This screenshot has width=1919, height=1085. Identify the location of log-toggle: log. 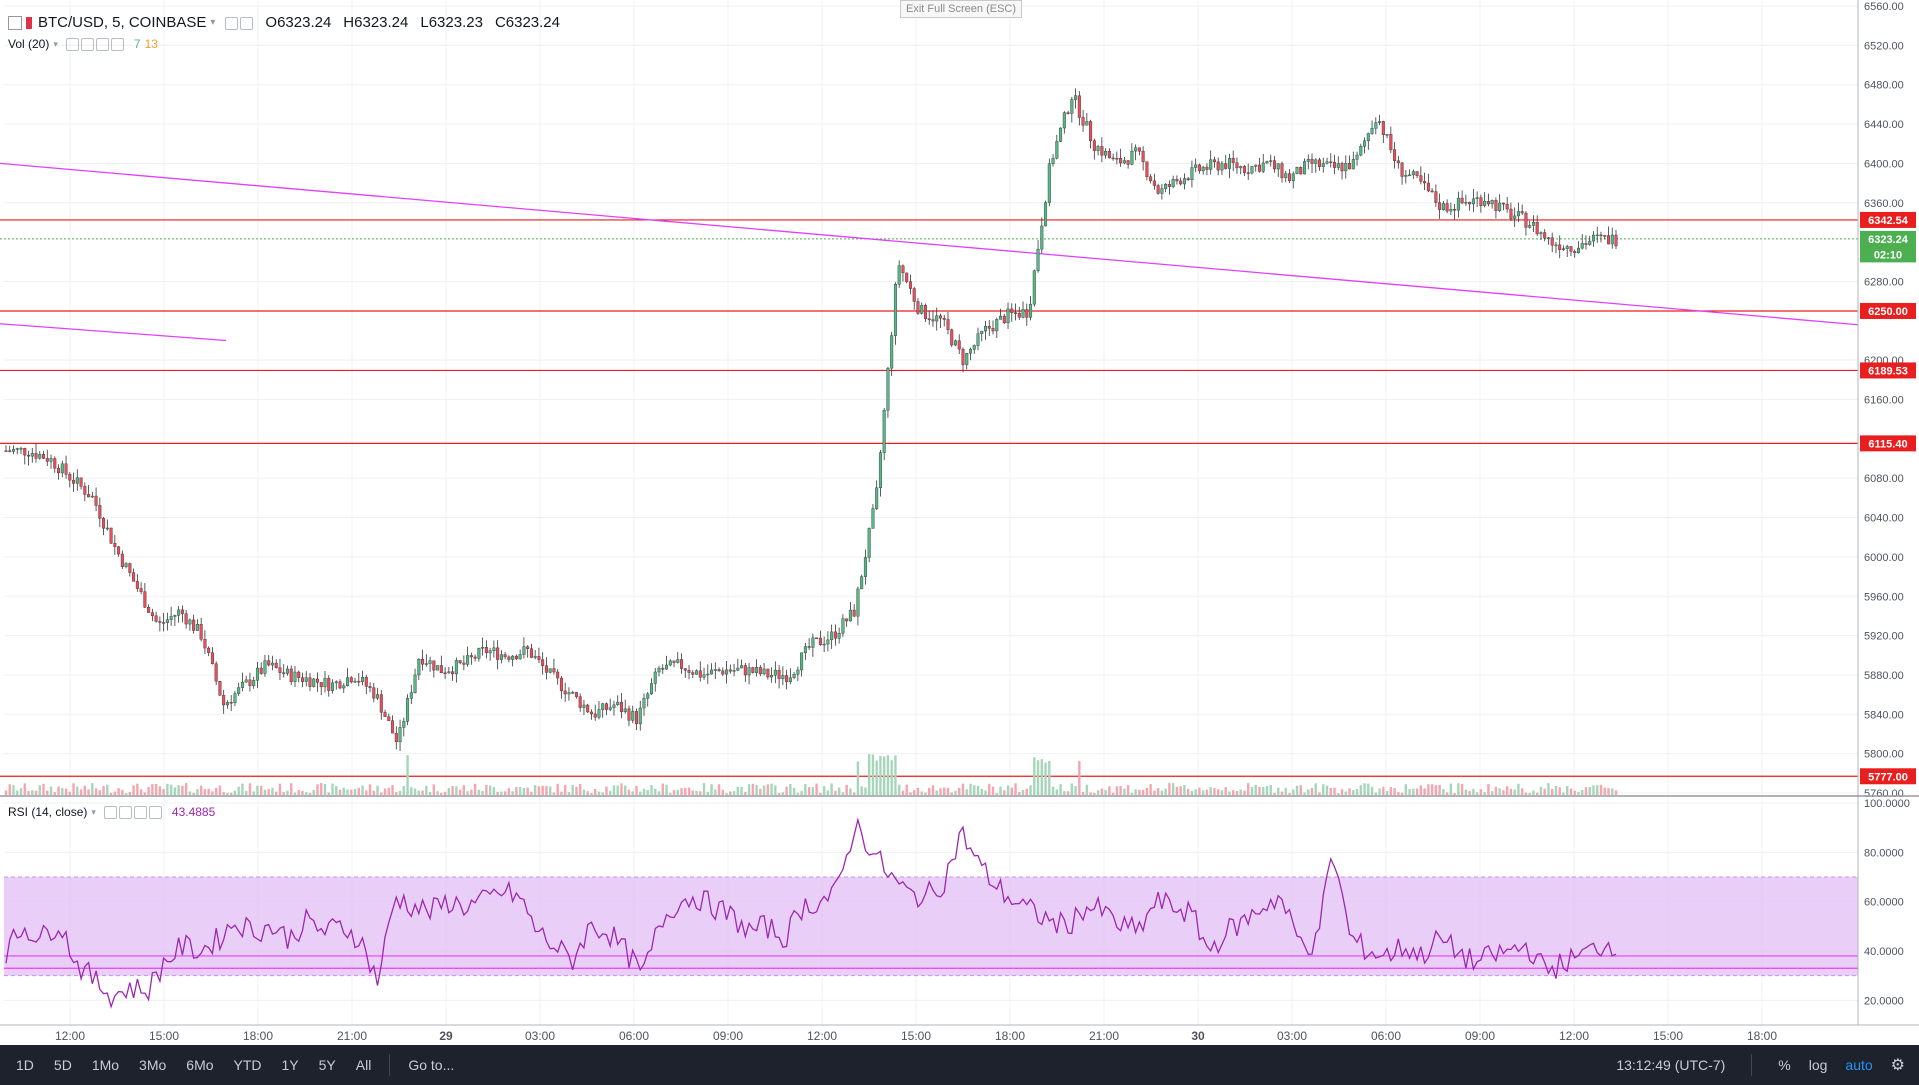
(1818, 1065).